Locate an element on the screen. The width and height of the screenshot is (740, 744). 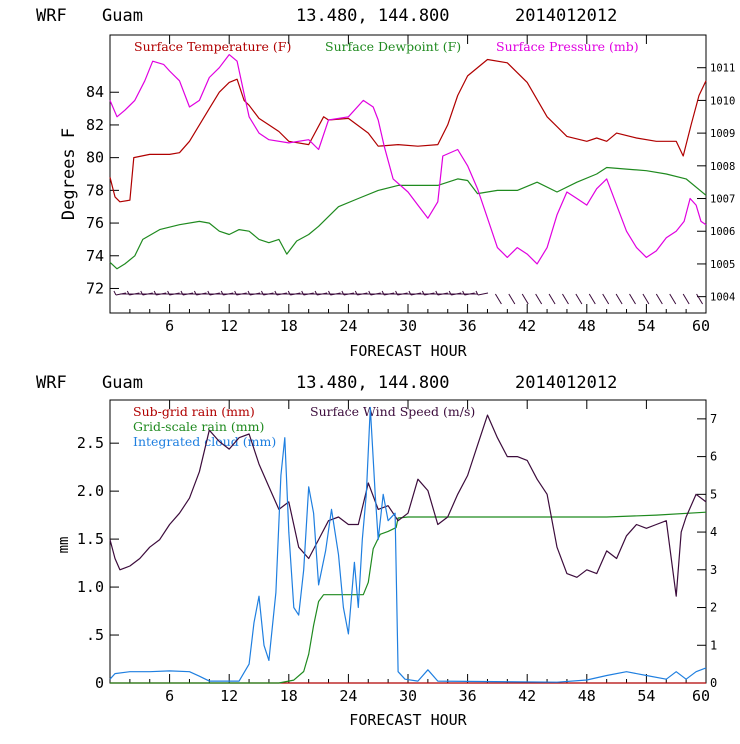
top-y-tick-label: 78 is located at coordinates (95, 190).